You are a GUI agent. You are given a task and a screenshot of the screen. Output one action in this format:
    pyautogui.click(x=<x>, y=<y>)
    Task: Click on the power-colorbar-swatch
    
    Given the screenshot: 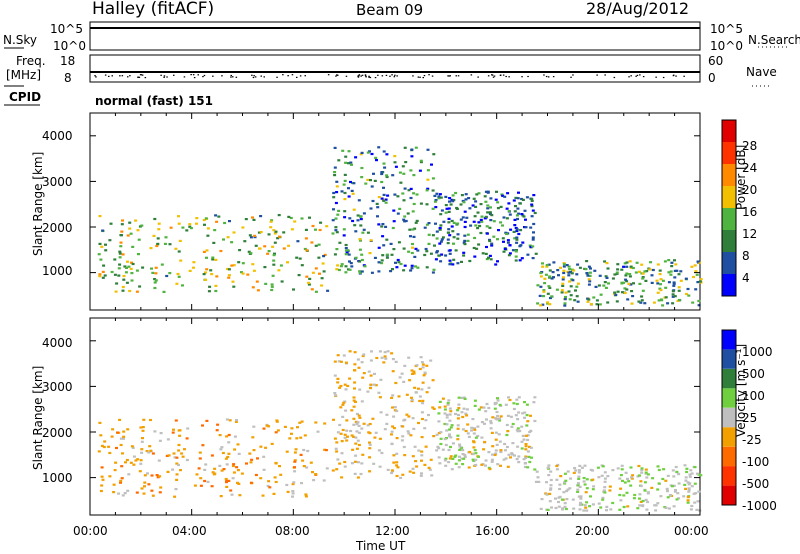 What is the action you would take?
    pyautogui.click(x=729, y=263)
    